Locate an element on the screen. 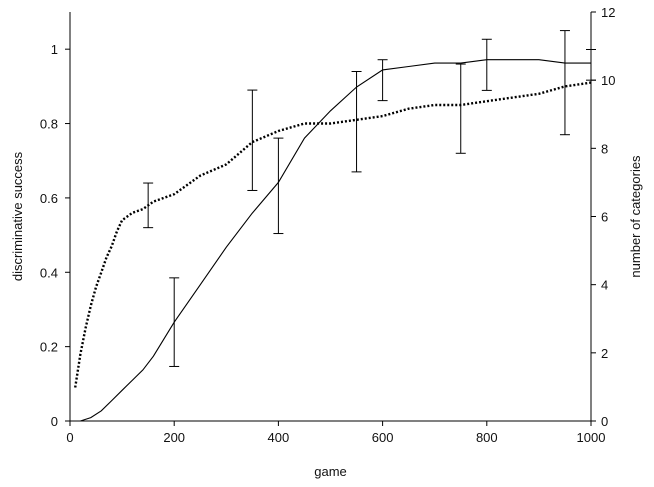 The image size is (654, 487). y2-tick-label: 12 is located at coordinates (608, 12).